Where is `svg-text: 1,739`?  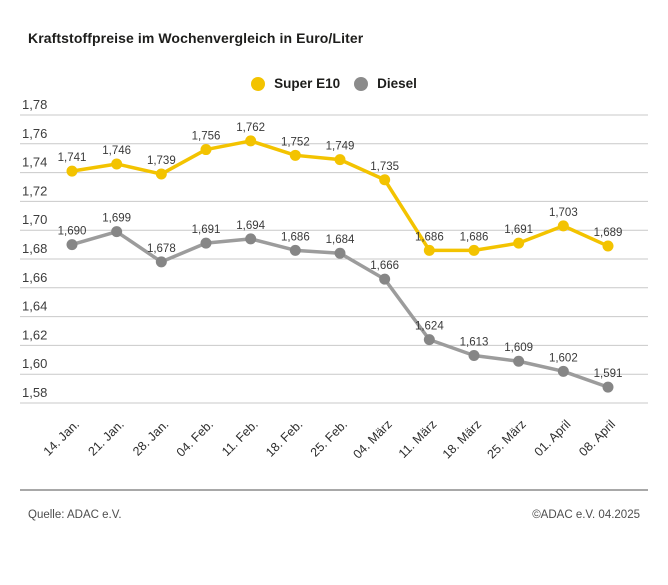
svg-text: 1,739 is located at coordinates (161, 161).